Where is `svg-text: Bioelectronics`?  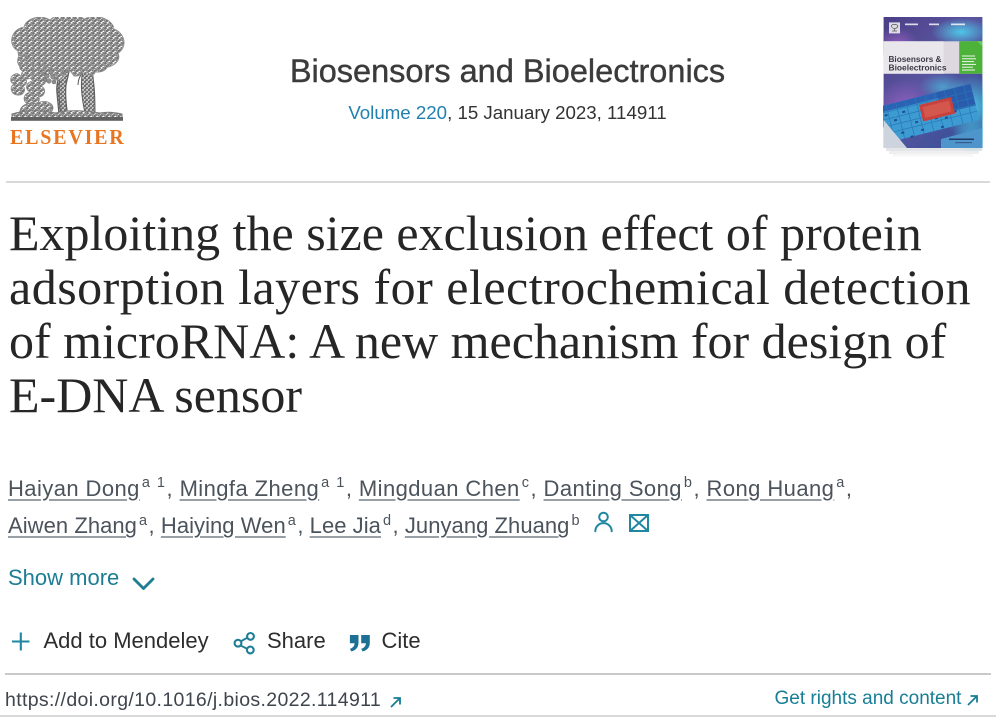
svg-text: Bioelectronics is located at coordinates (918, 68).